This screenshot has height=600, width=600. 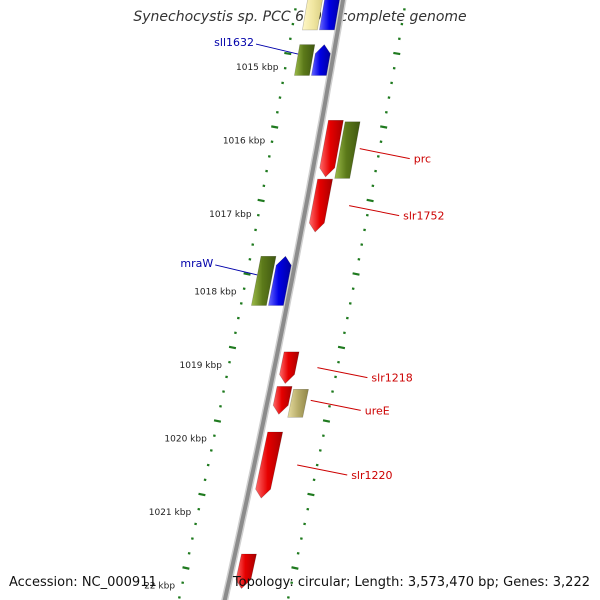 What do you see at coordinates (257, 68) in the screenshot?
I see `scale-label: 1015 kbp` at bounding box center [257, 68].